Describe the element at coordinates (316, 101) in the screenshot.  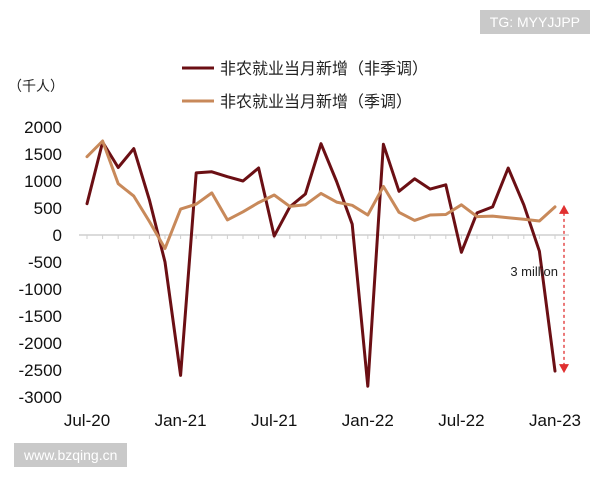
I see `legend-label-series-2: 非农就业当月新增（季调）` at that location.